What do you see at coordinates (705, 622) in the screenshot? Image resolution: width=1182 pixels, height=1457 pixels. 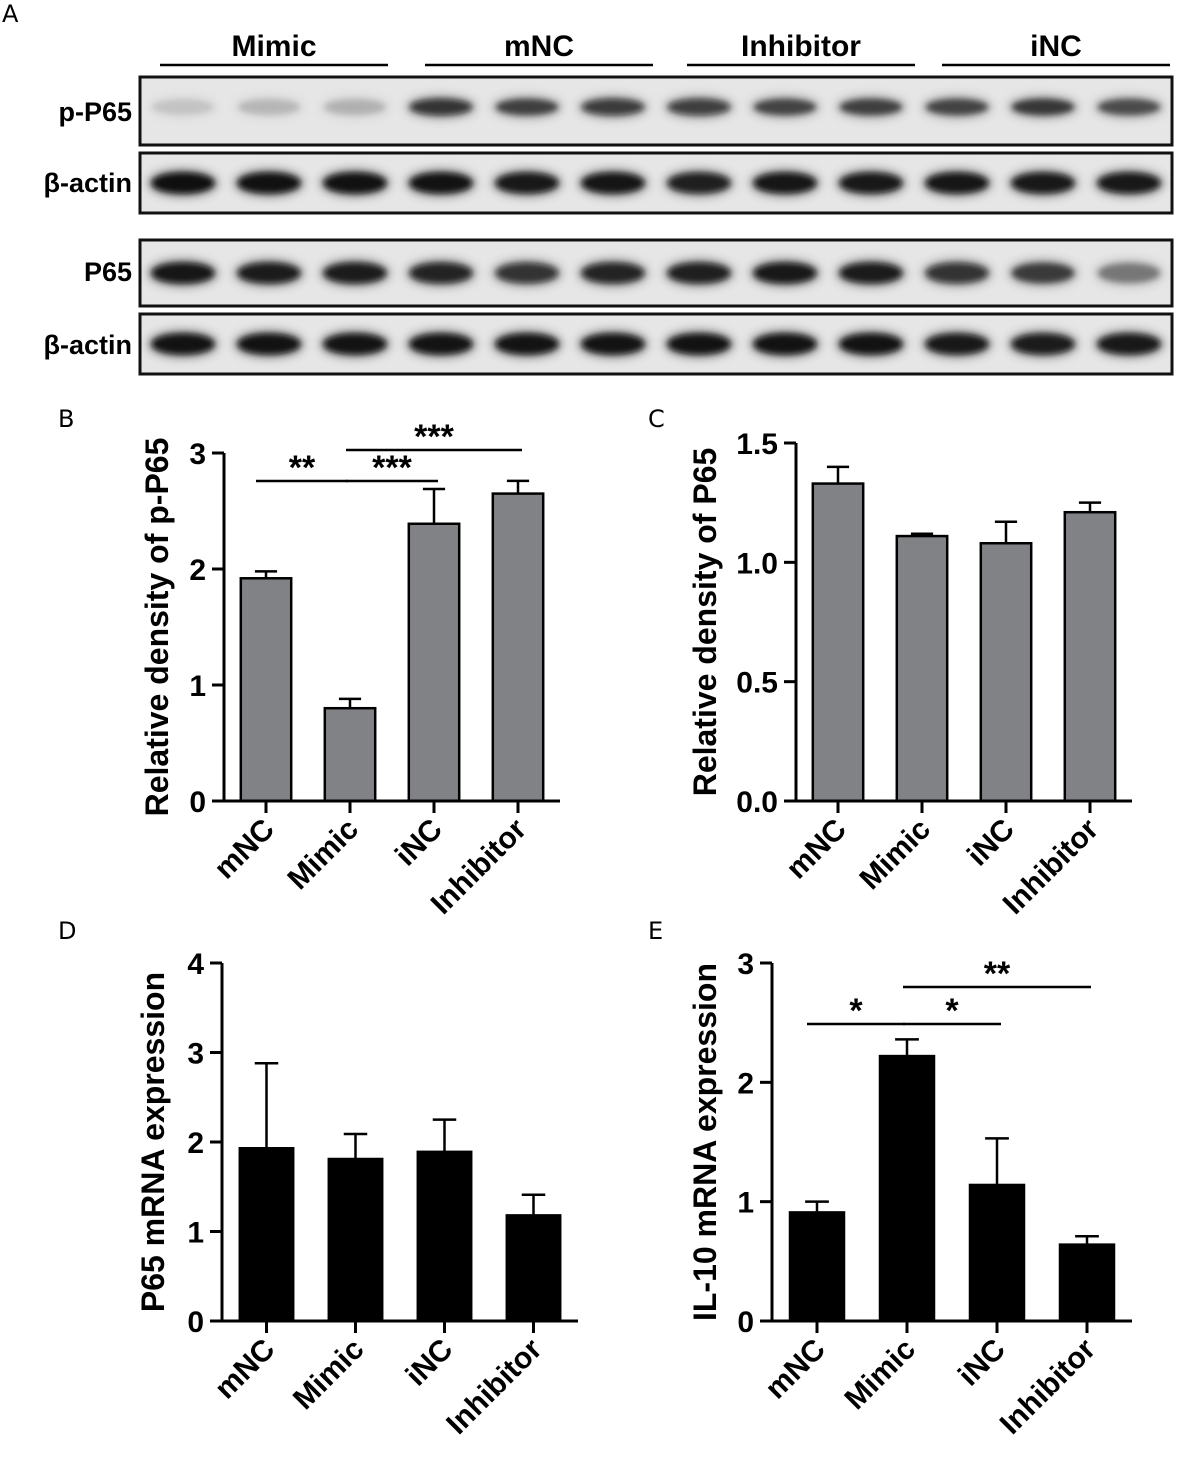 I see `y-axis-label: Relative density of P65` at bounding box center [705, 622].